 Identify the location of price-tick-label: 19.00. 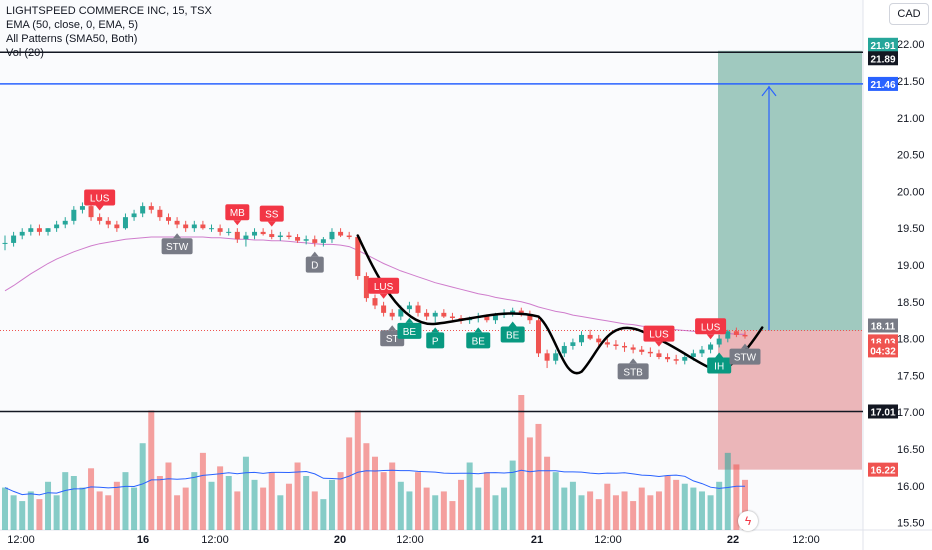
(911, 266).